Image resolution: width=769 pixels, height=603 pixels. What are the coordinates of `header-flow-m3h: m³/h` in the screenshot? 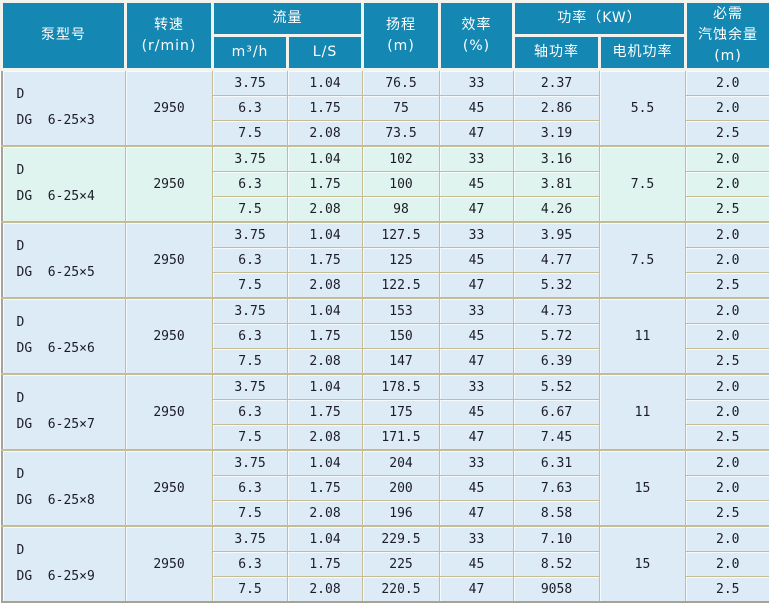 It's located at (250, 53).